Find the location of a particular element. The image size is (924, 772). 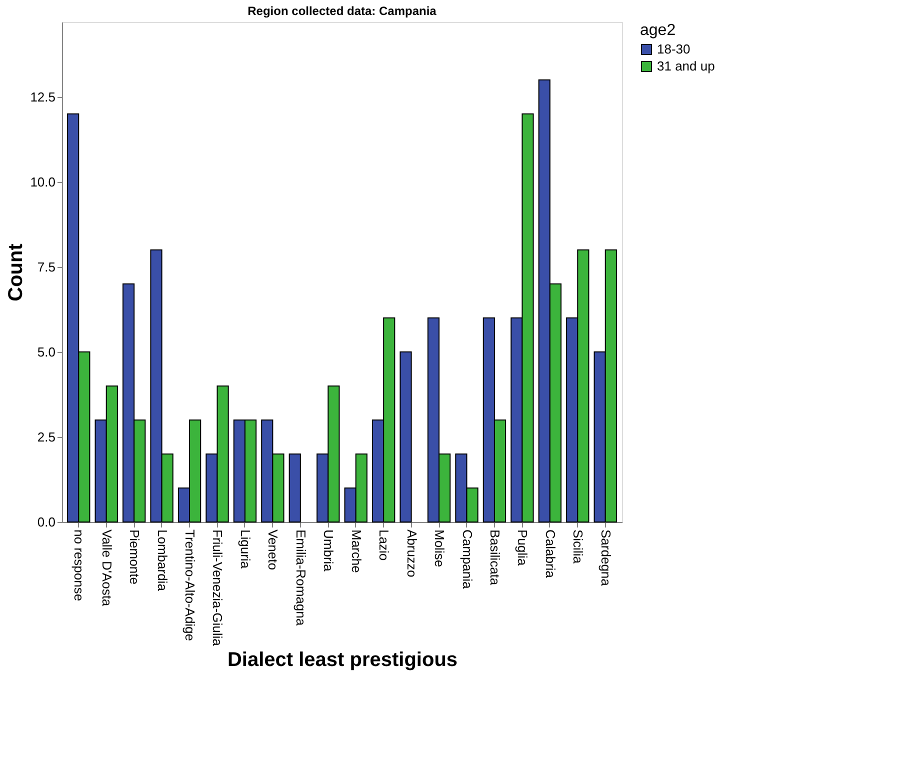

x-tick-label: Umbria is located at coordinates (328, 551).